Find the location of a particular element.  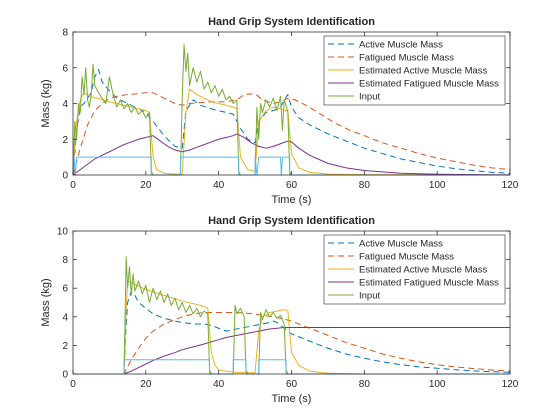

series-line-fatigued-muscle-mass is located at coordinates (292, 343).